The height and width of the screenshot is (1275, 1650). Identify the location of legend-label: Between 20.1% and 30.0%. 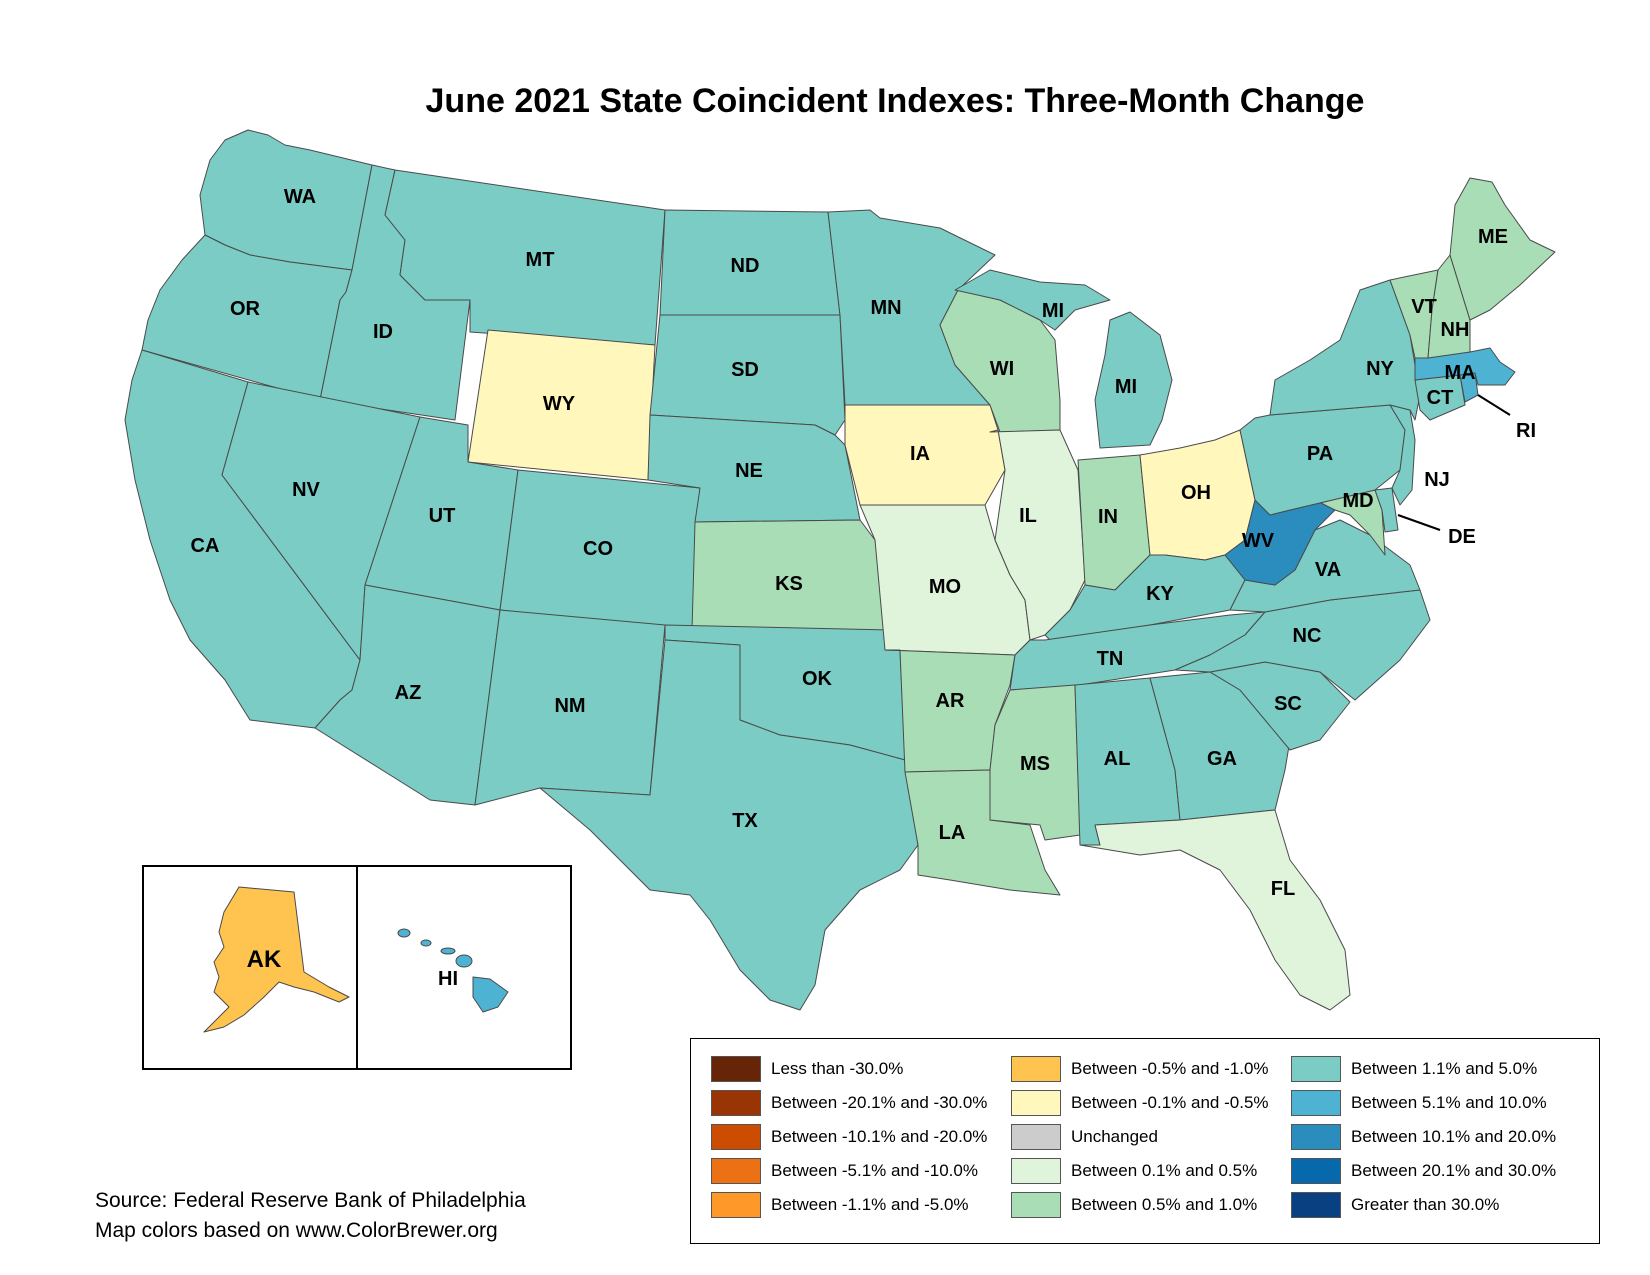
(1454, 1170).